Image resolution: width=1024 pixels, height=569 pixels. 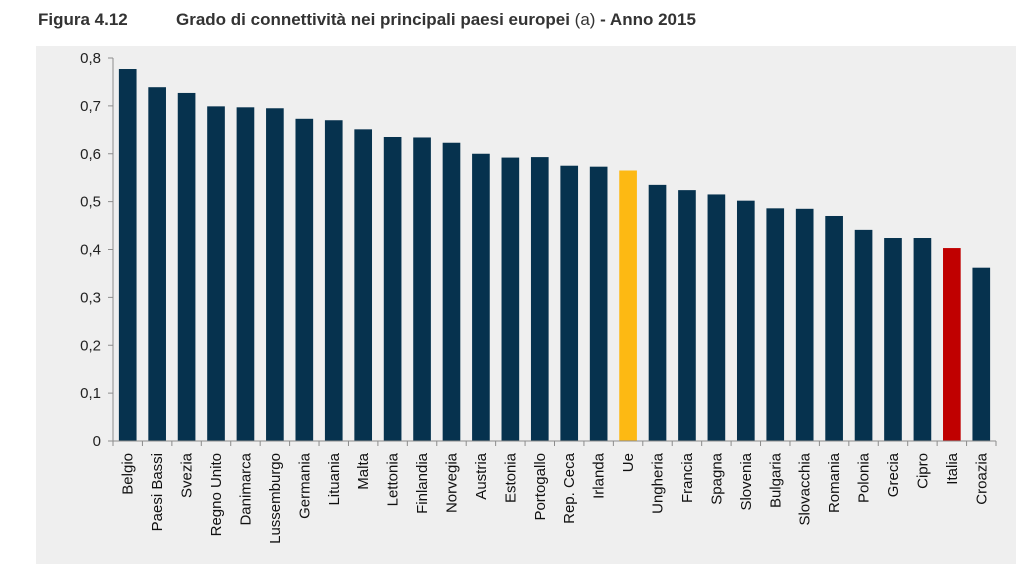 I want to click on bar-cipro, so click(x=922, y=339).